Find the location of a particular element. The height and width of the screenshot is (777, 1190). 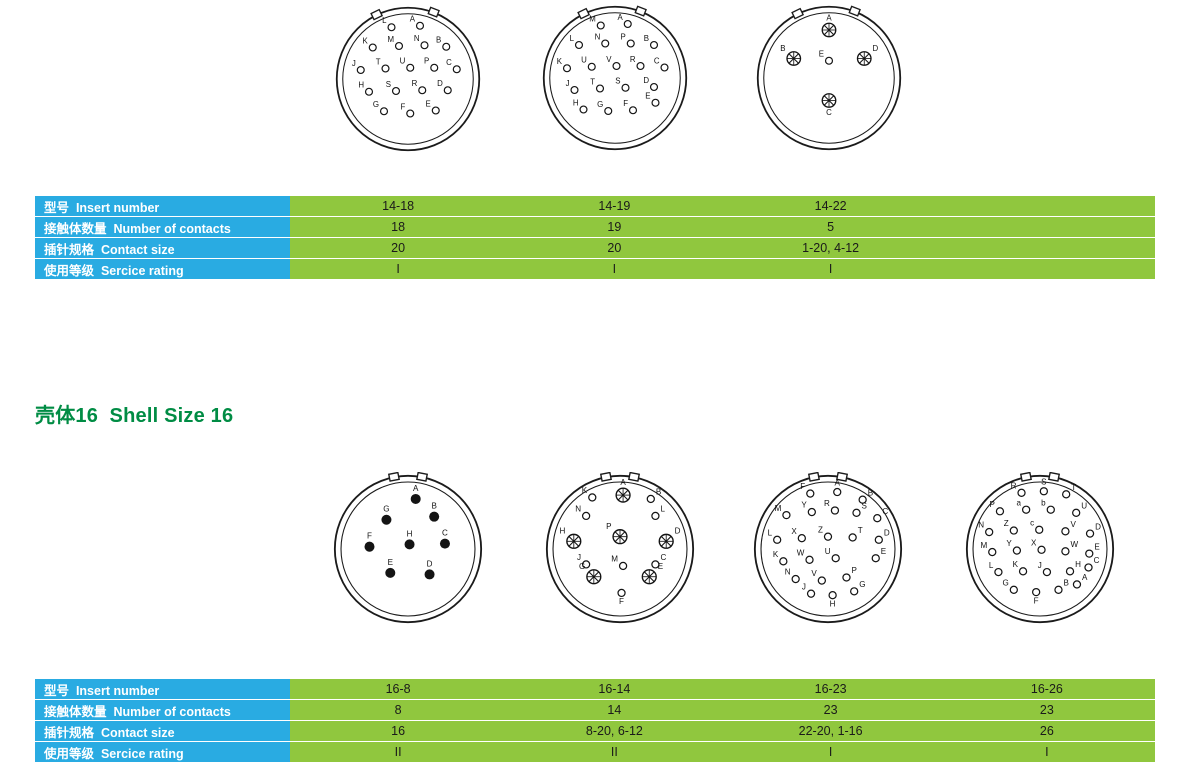

row-values: 16 8-20, 6-12 22-20, 1-16 26 is located at coordinates (722, 731).